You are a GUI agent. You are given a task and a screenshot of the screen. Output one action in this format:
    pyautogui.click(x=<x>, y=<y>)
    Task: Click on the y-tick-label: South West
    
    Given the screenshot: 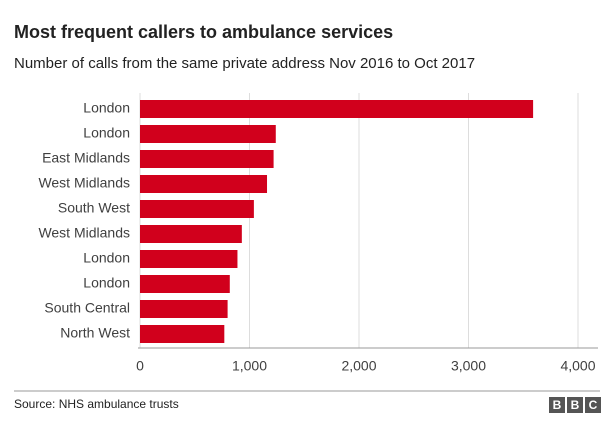 What is the action you would take?
    pyautogui.click(x=94, y=208)
    